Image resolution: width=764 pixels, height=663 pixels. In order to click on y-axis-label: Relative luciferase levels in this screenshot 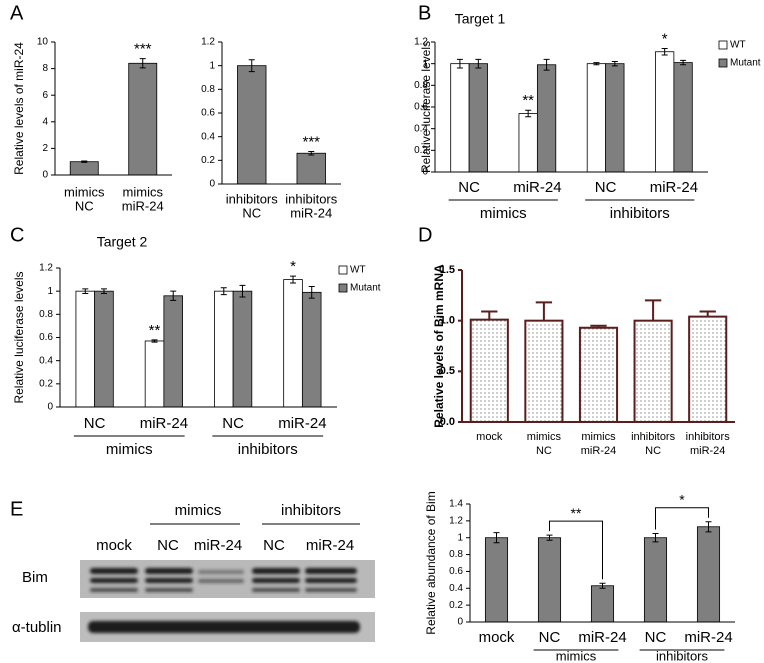, I will do `click(426, 107)`.